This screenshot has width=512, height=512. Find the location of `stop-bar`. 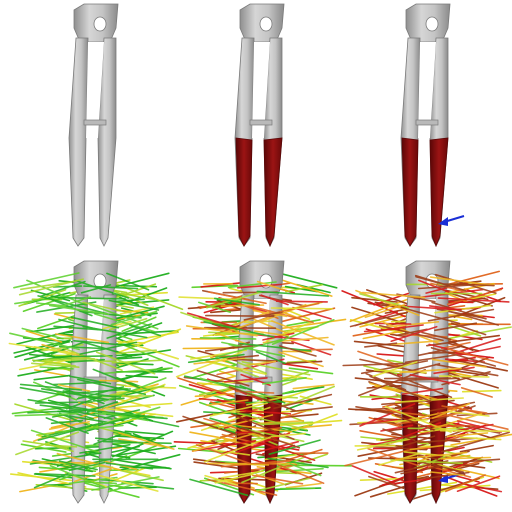

stop-bar is located at coordinates (95, 122).